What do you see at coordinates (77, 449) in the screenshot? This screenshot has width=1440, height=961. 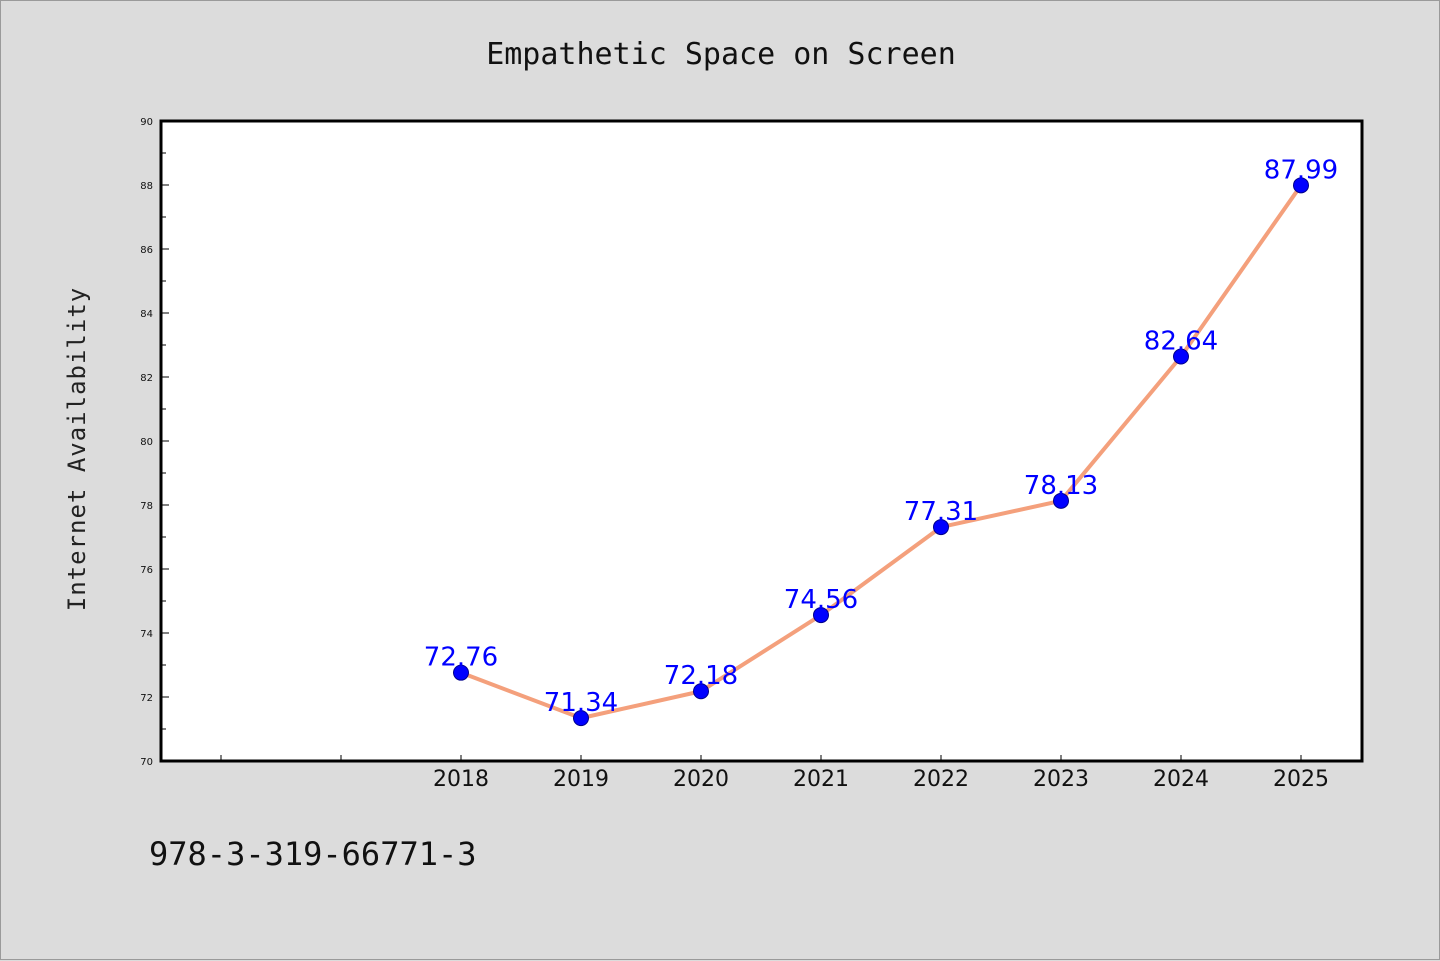 I see `y-axis-label: Internet Availability` at bounding box center [77, 449].